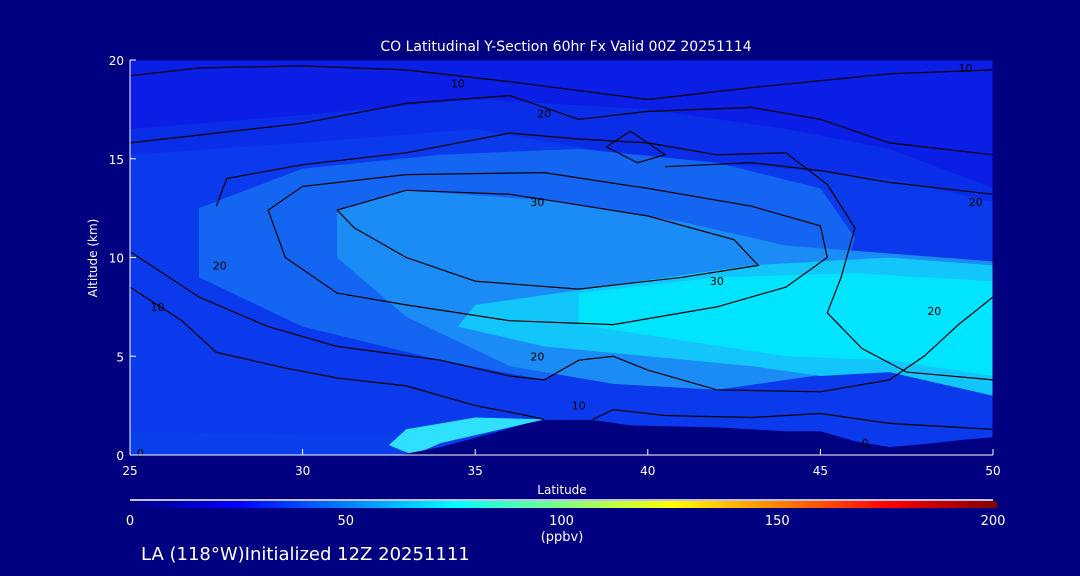 The width and height of the screenshot is (1080, 576). What do you see at coordinates (993, 521) in the screenshot?
I see `colorbar-tick-label: 200` at bounding box center [993, 521].